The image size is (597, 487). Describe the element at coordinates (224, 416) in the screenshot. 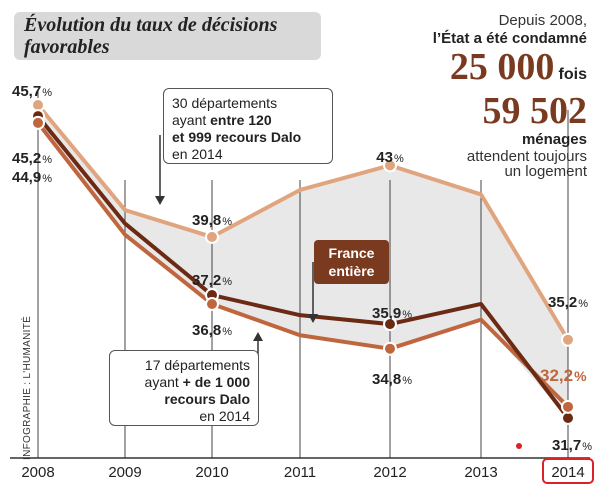

I see `callout-bottom-line4: en 2014` at that location.